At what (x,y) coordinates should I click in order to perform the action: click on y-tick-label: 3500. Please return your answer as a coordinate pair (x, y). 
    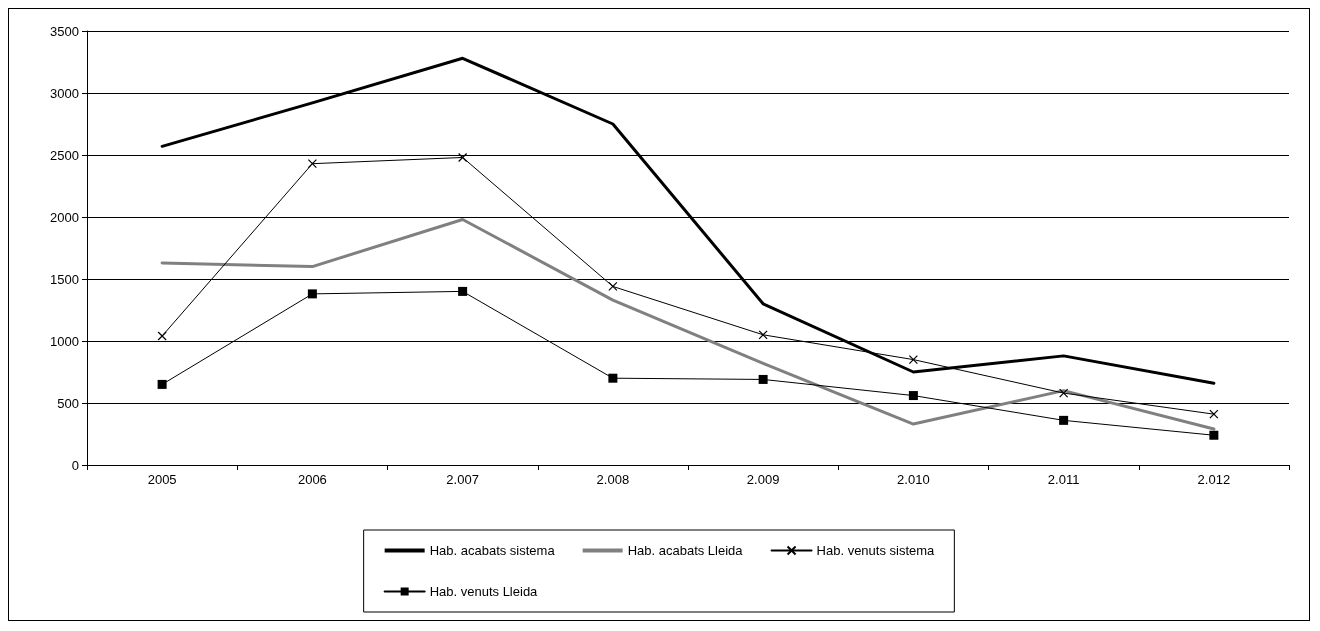
    Looking at the image, I should click on (64, 31).